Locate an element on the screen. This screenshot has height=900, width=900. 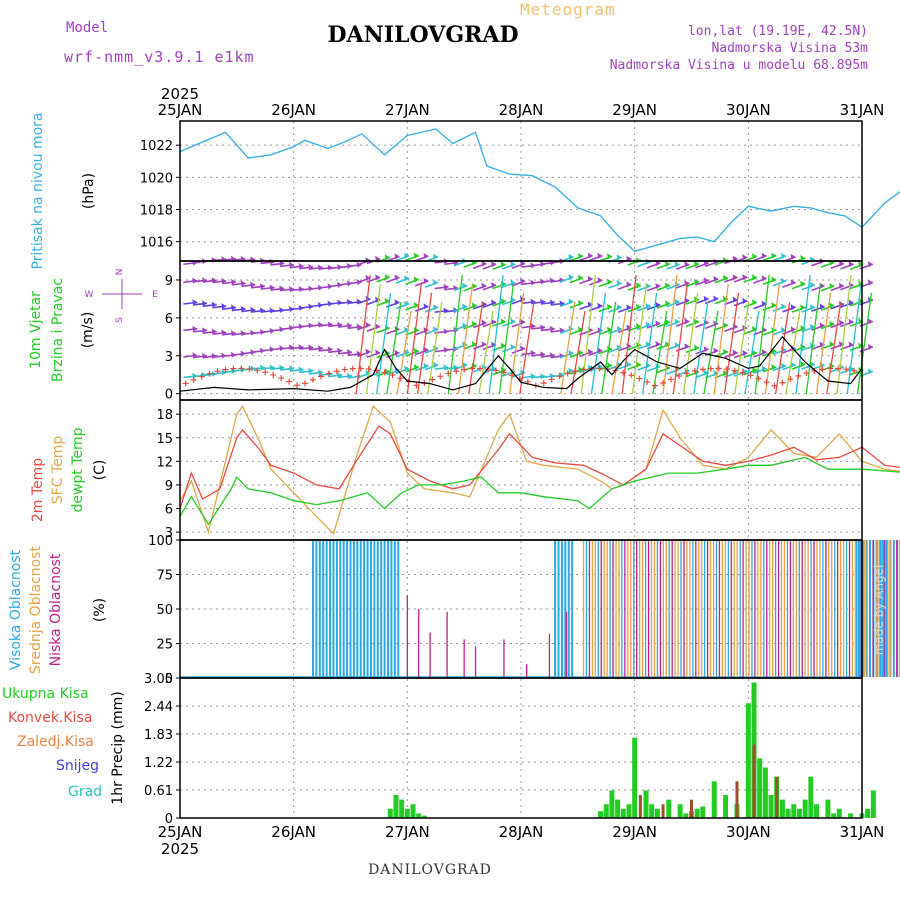
compass-s: S is located at coordinates (120, 320).